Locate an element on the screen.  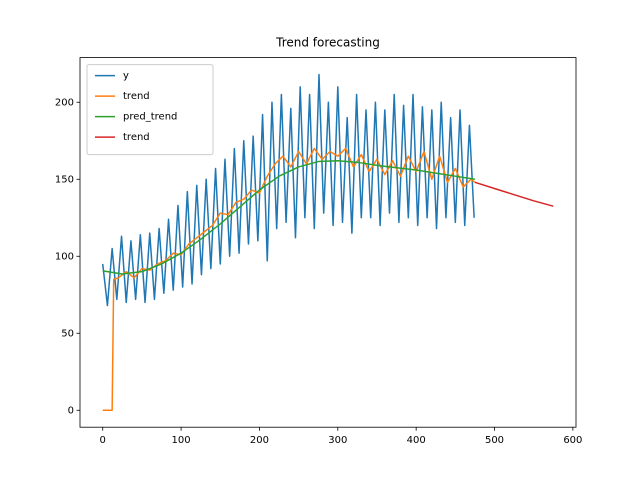
y-tick-label: 50 is located at coordinates (67, 333).